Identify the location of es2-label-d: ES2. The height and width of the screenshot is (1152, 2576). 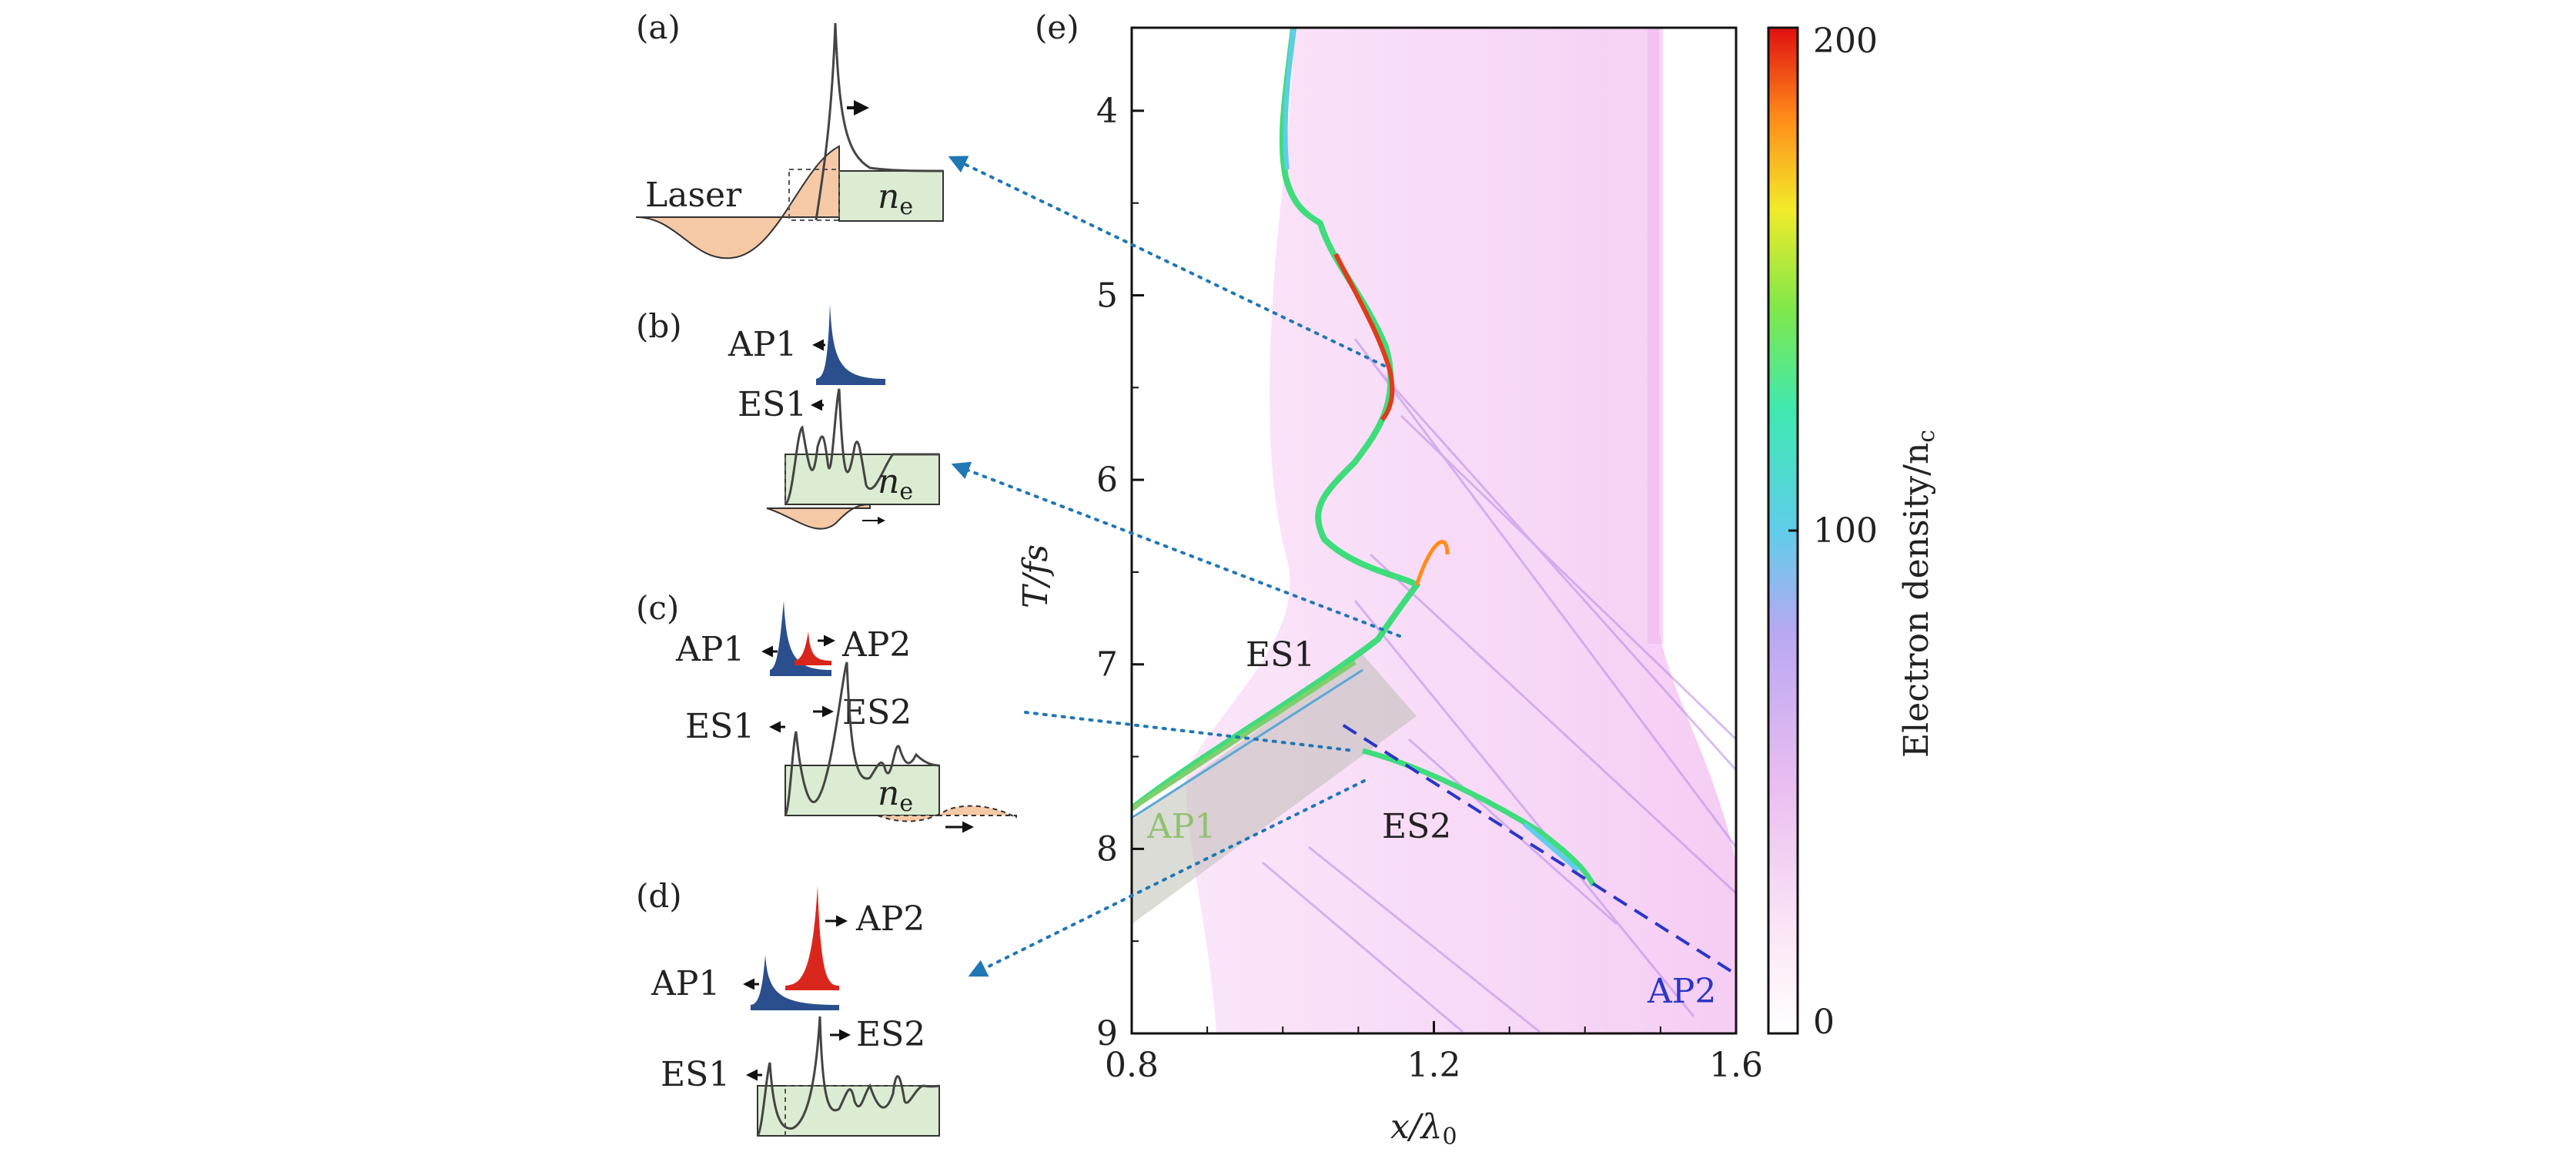
(891, 1034).